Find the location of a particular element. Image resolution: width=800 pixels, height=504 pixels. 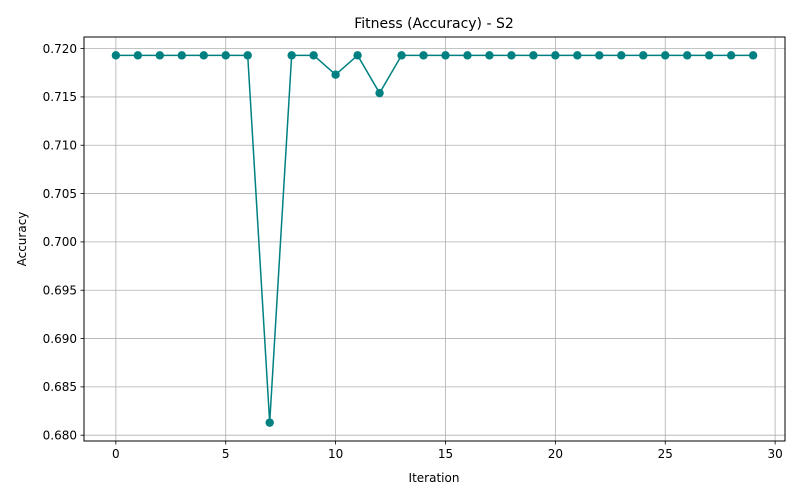

y-axis-label: Accuracy is located at coordinates (22, 239).